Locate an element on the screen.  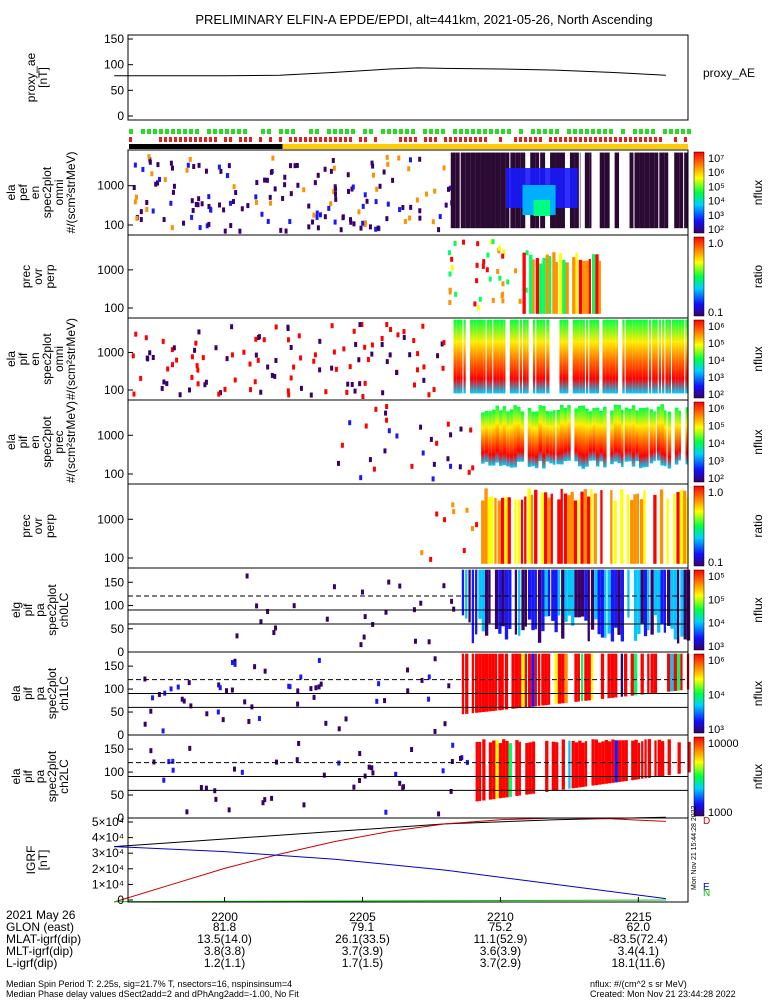
y-tick-label: 0 is located at coordinates (120, 652).